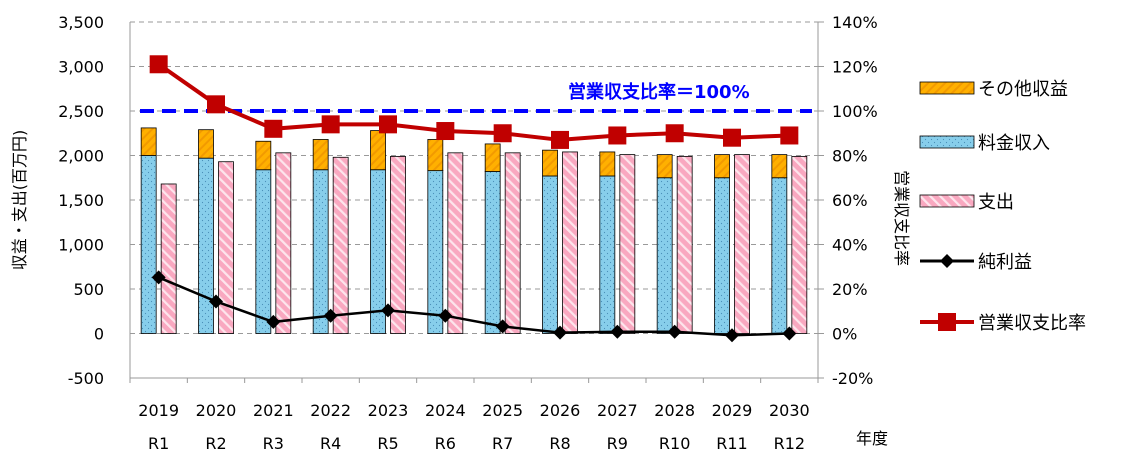 The image size is (1123, 457). I want to click on y-tick-label: 3,000, so click(81, 67).